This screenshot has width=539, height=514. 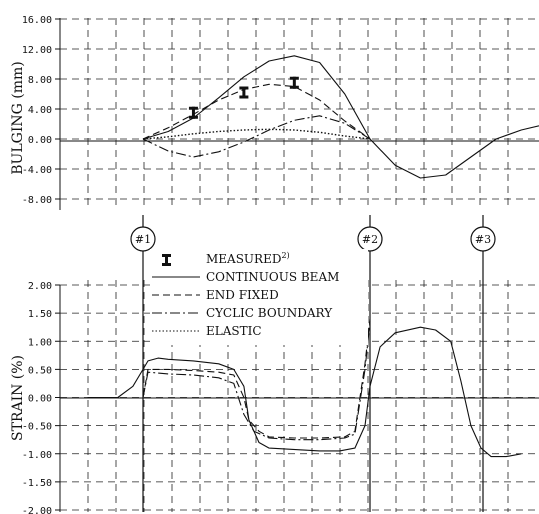 I want to click on legend-measured-icon, so click(x=166, y=260).